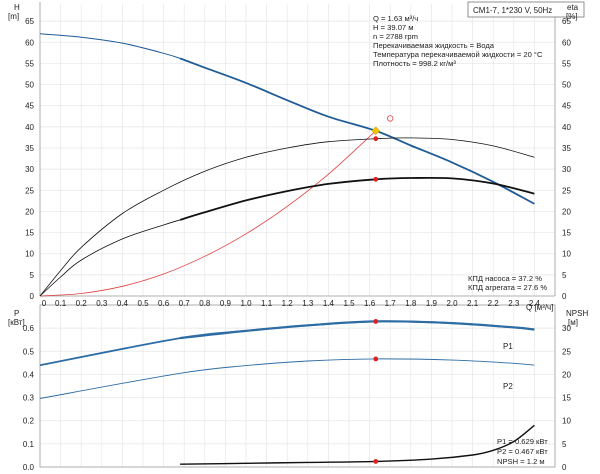 This screenshot has height=474, width=600. I want to click on y-tick-label: 0.2, so click(29, 421).